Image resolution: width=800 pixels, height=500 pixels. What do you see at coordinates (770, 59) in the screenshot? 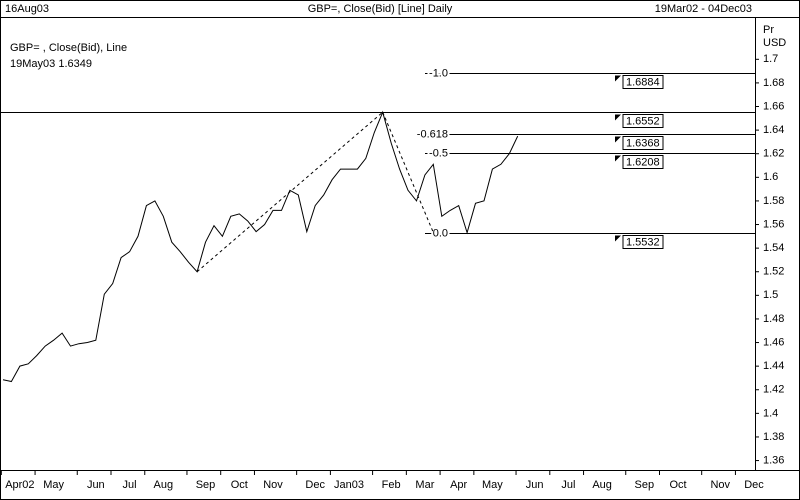
I see `y-tick-label: 1.7` at bounding box center [770, 59].